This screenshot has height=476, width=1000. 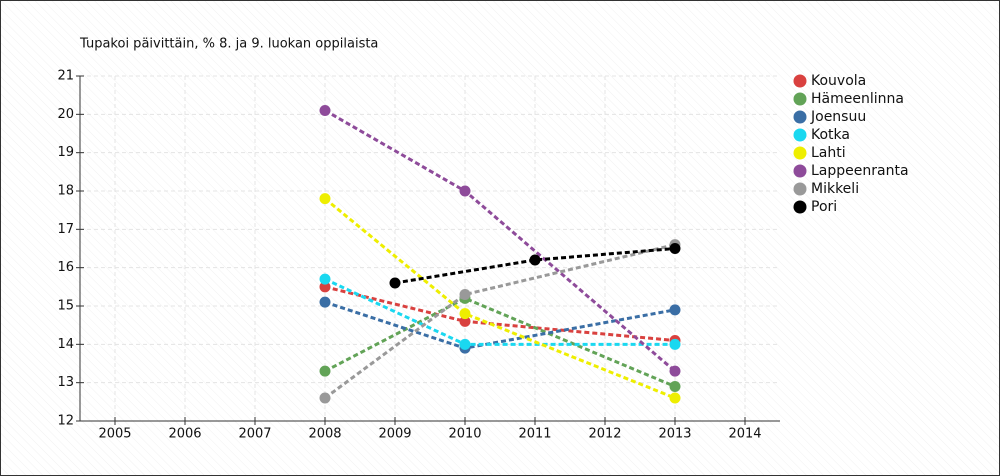 What do you see at coordinates (254, 434) in the screenshot?
I see `x-tick-label: 2007` at bounding box center [254, 434].